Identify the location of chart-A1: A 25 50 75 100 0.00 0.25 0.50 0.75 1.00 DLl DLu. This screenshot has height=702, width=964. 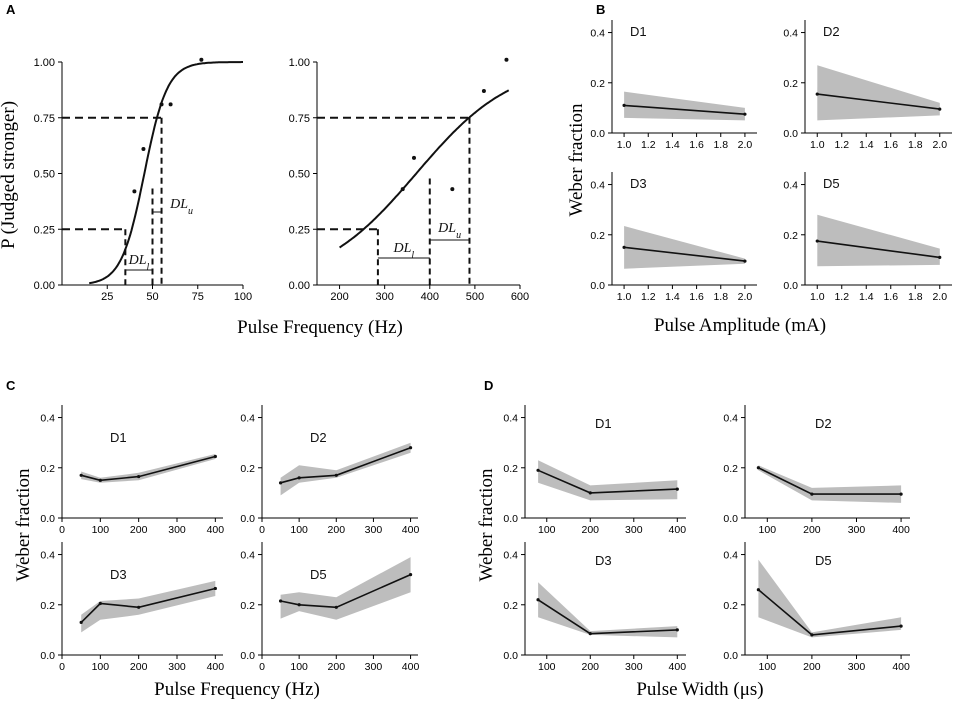
(129, 152).